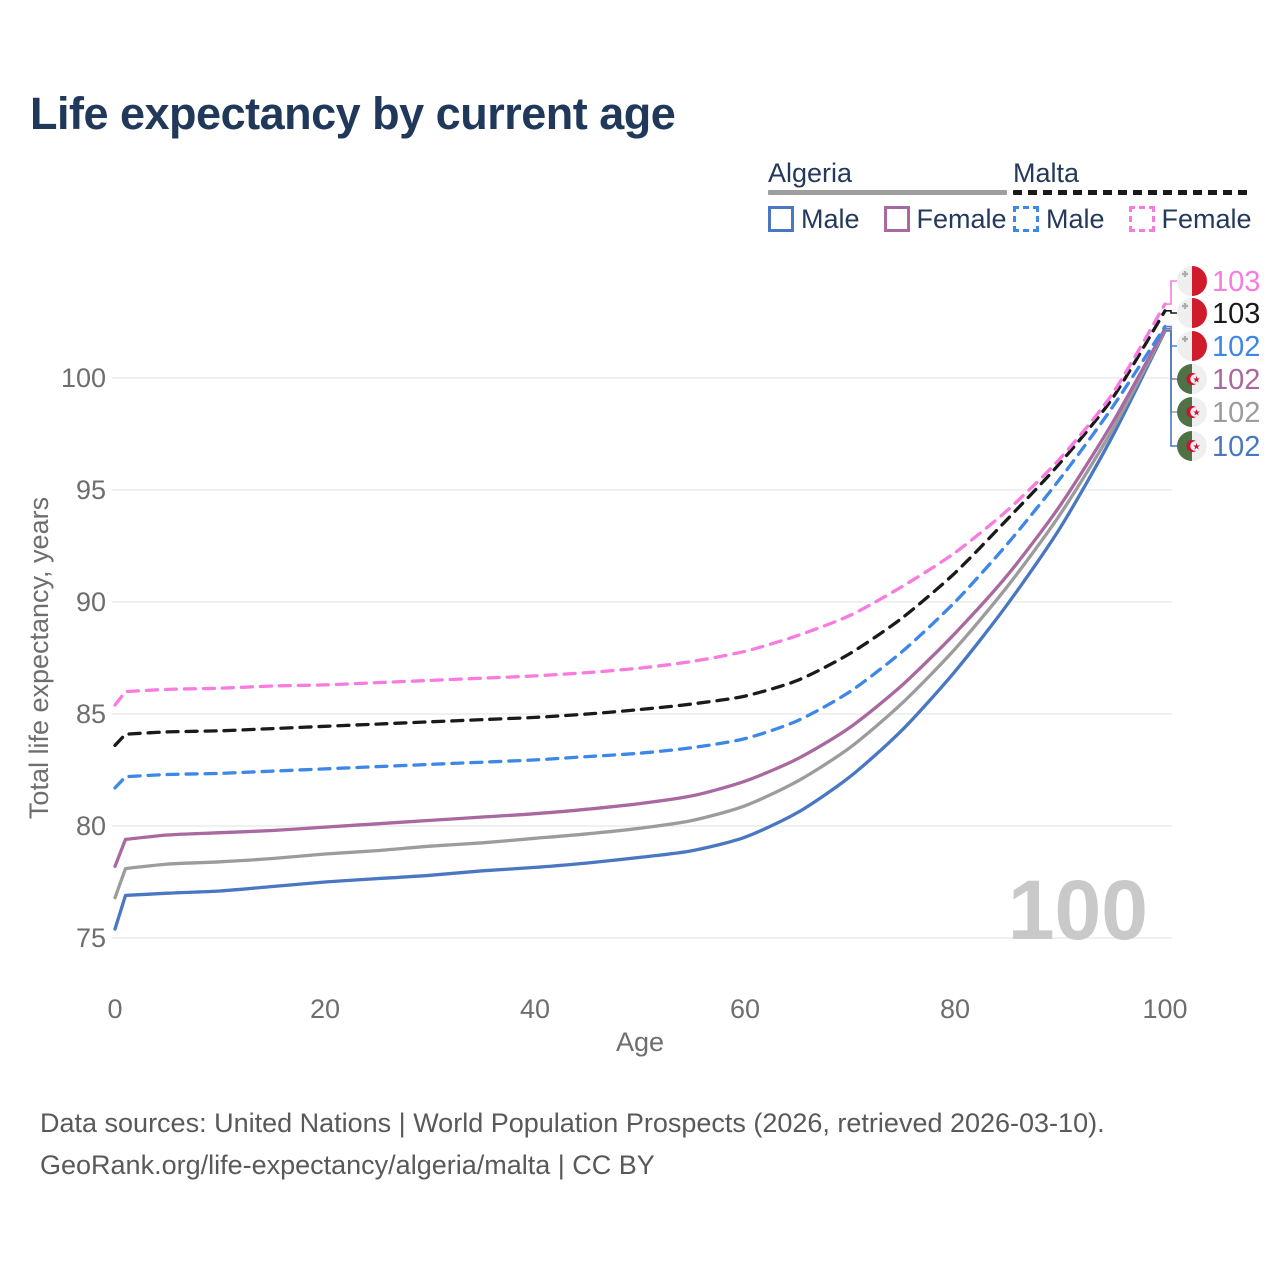 This screenshot has width=1280, height=1285. Describe the element at coordinates (1236, 380) in the screenshot. I see `end-label-algeria-female: 102` at that location.